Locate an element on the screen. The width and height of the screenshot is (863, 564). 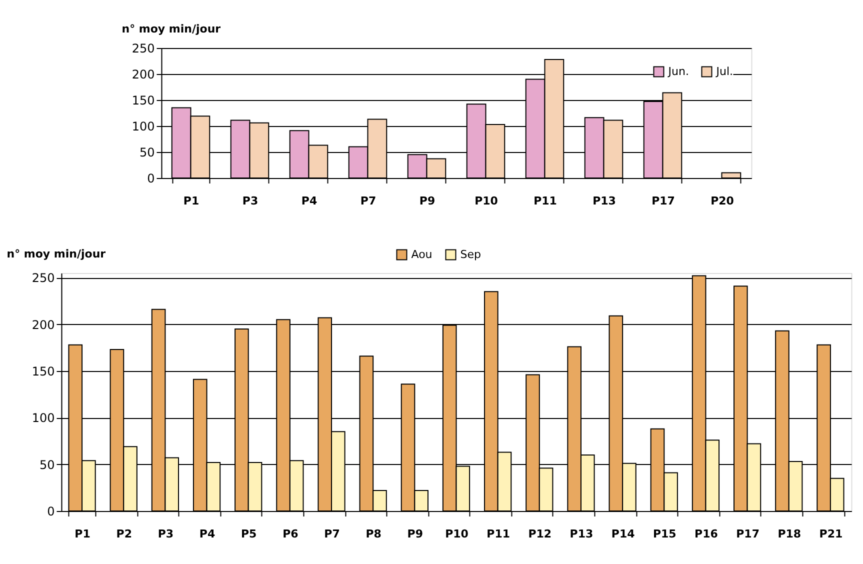
x-tick-label: P12 is located at coordinates (540, 534).